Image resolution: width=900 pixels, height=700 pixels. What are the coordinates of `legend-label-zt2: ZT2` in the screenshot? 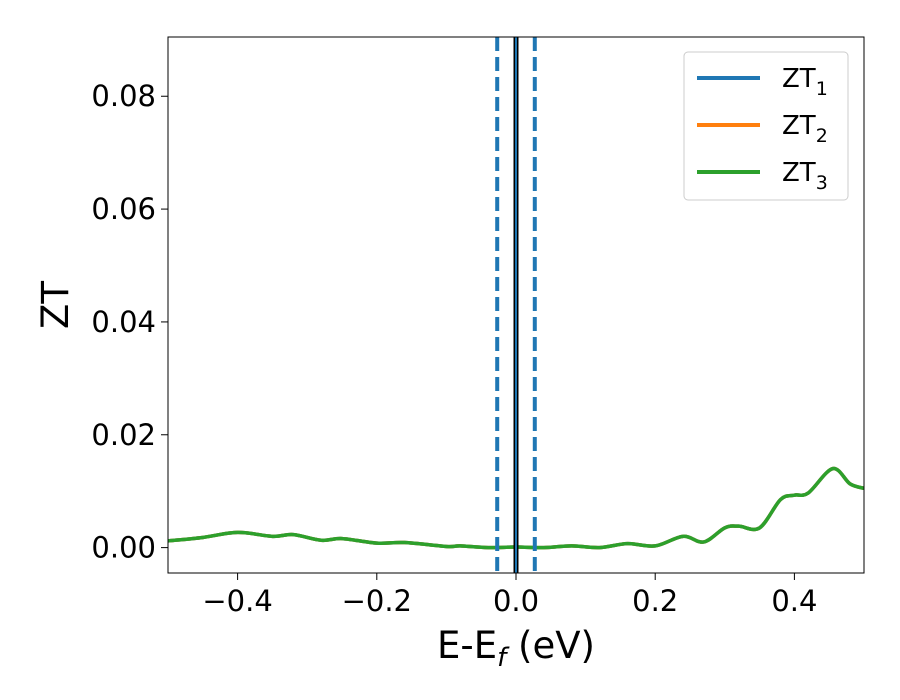 It's located at (805, 129).